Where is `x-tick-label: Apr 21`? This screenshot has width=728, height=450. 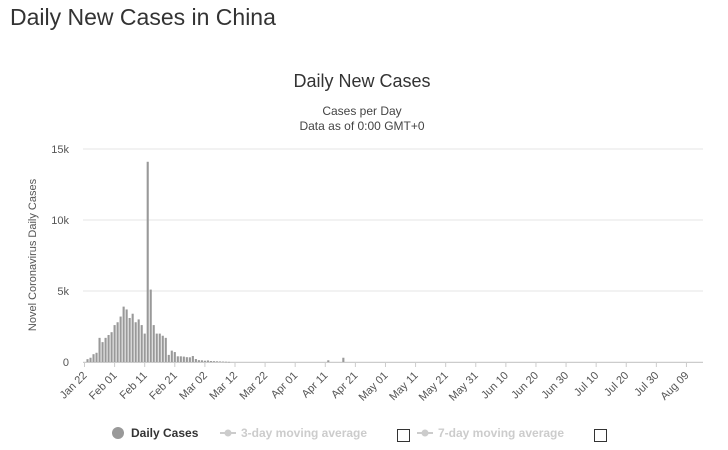 x-tick-label: Apr 21 is located at coordinates (344, 385).